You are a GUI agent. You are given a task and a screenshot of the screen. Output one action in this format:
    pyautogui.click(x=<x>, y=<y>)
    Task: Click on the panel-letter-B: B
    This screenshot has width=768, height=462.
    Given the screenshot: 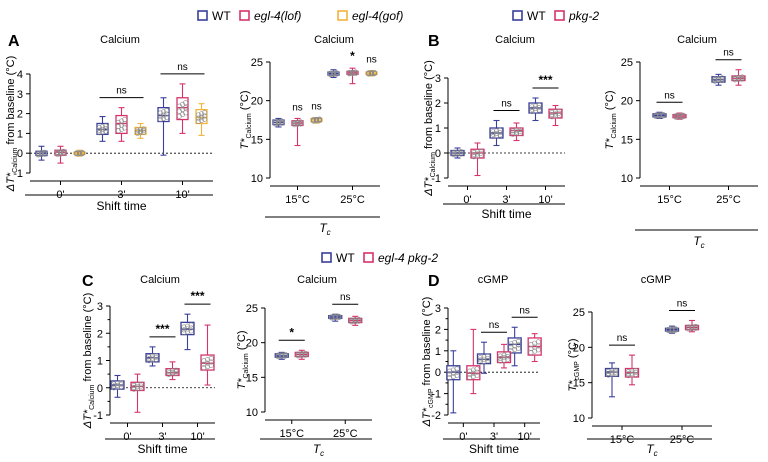 What is the action you would take?
    pyautogui.click(x=434, y=41)
    